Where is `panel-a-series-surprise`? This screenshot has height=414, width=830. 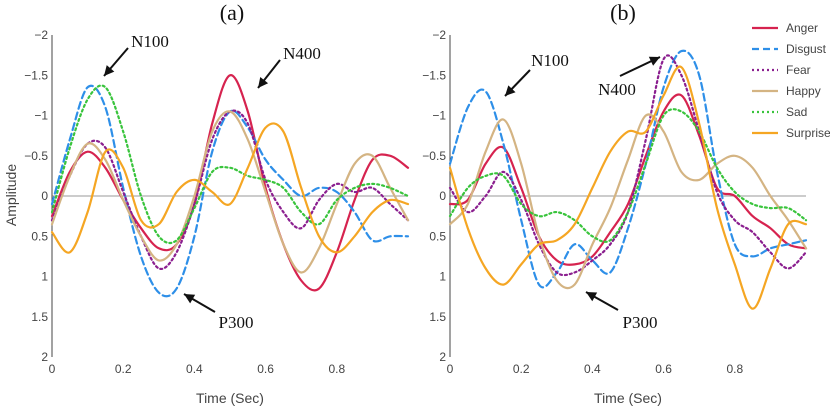 panel-a-series-surprise is located at coordinates (230, 188).